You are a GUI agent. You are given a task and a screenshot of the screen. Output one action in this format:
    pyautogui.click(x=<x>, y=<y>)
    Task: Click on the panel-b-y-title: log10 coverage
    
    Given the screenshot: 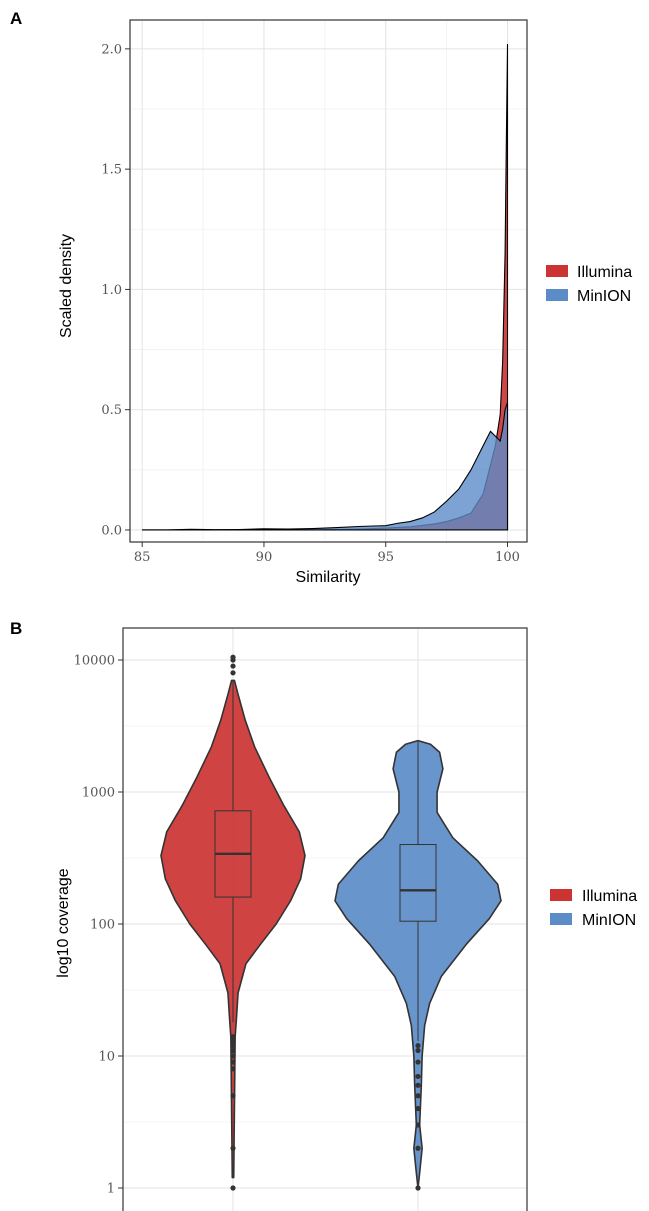 What is the action you would take?
    pyautogui.click(x=63, y=923)
    